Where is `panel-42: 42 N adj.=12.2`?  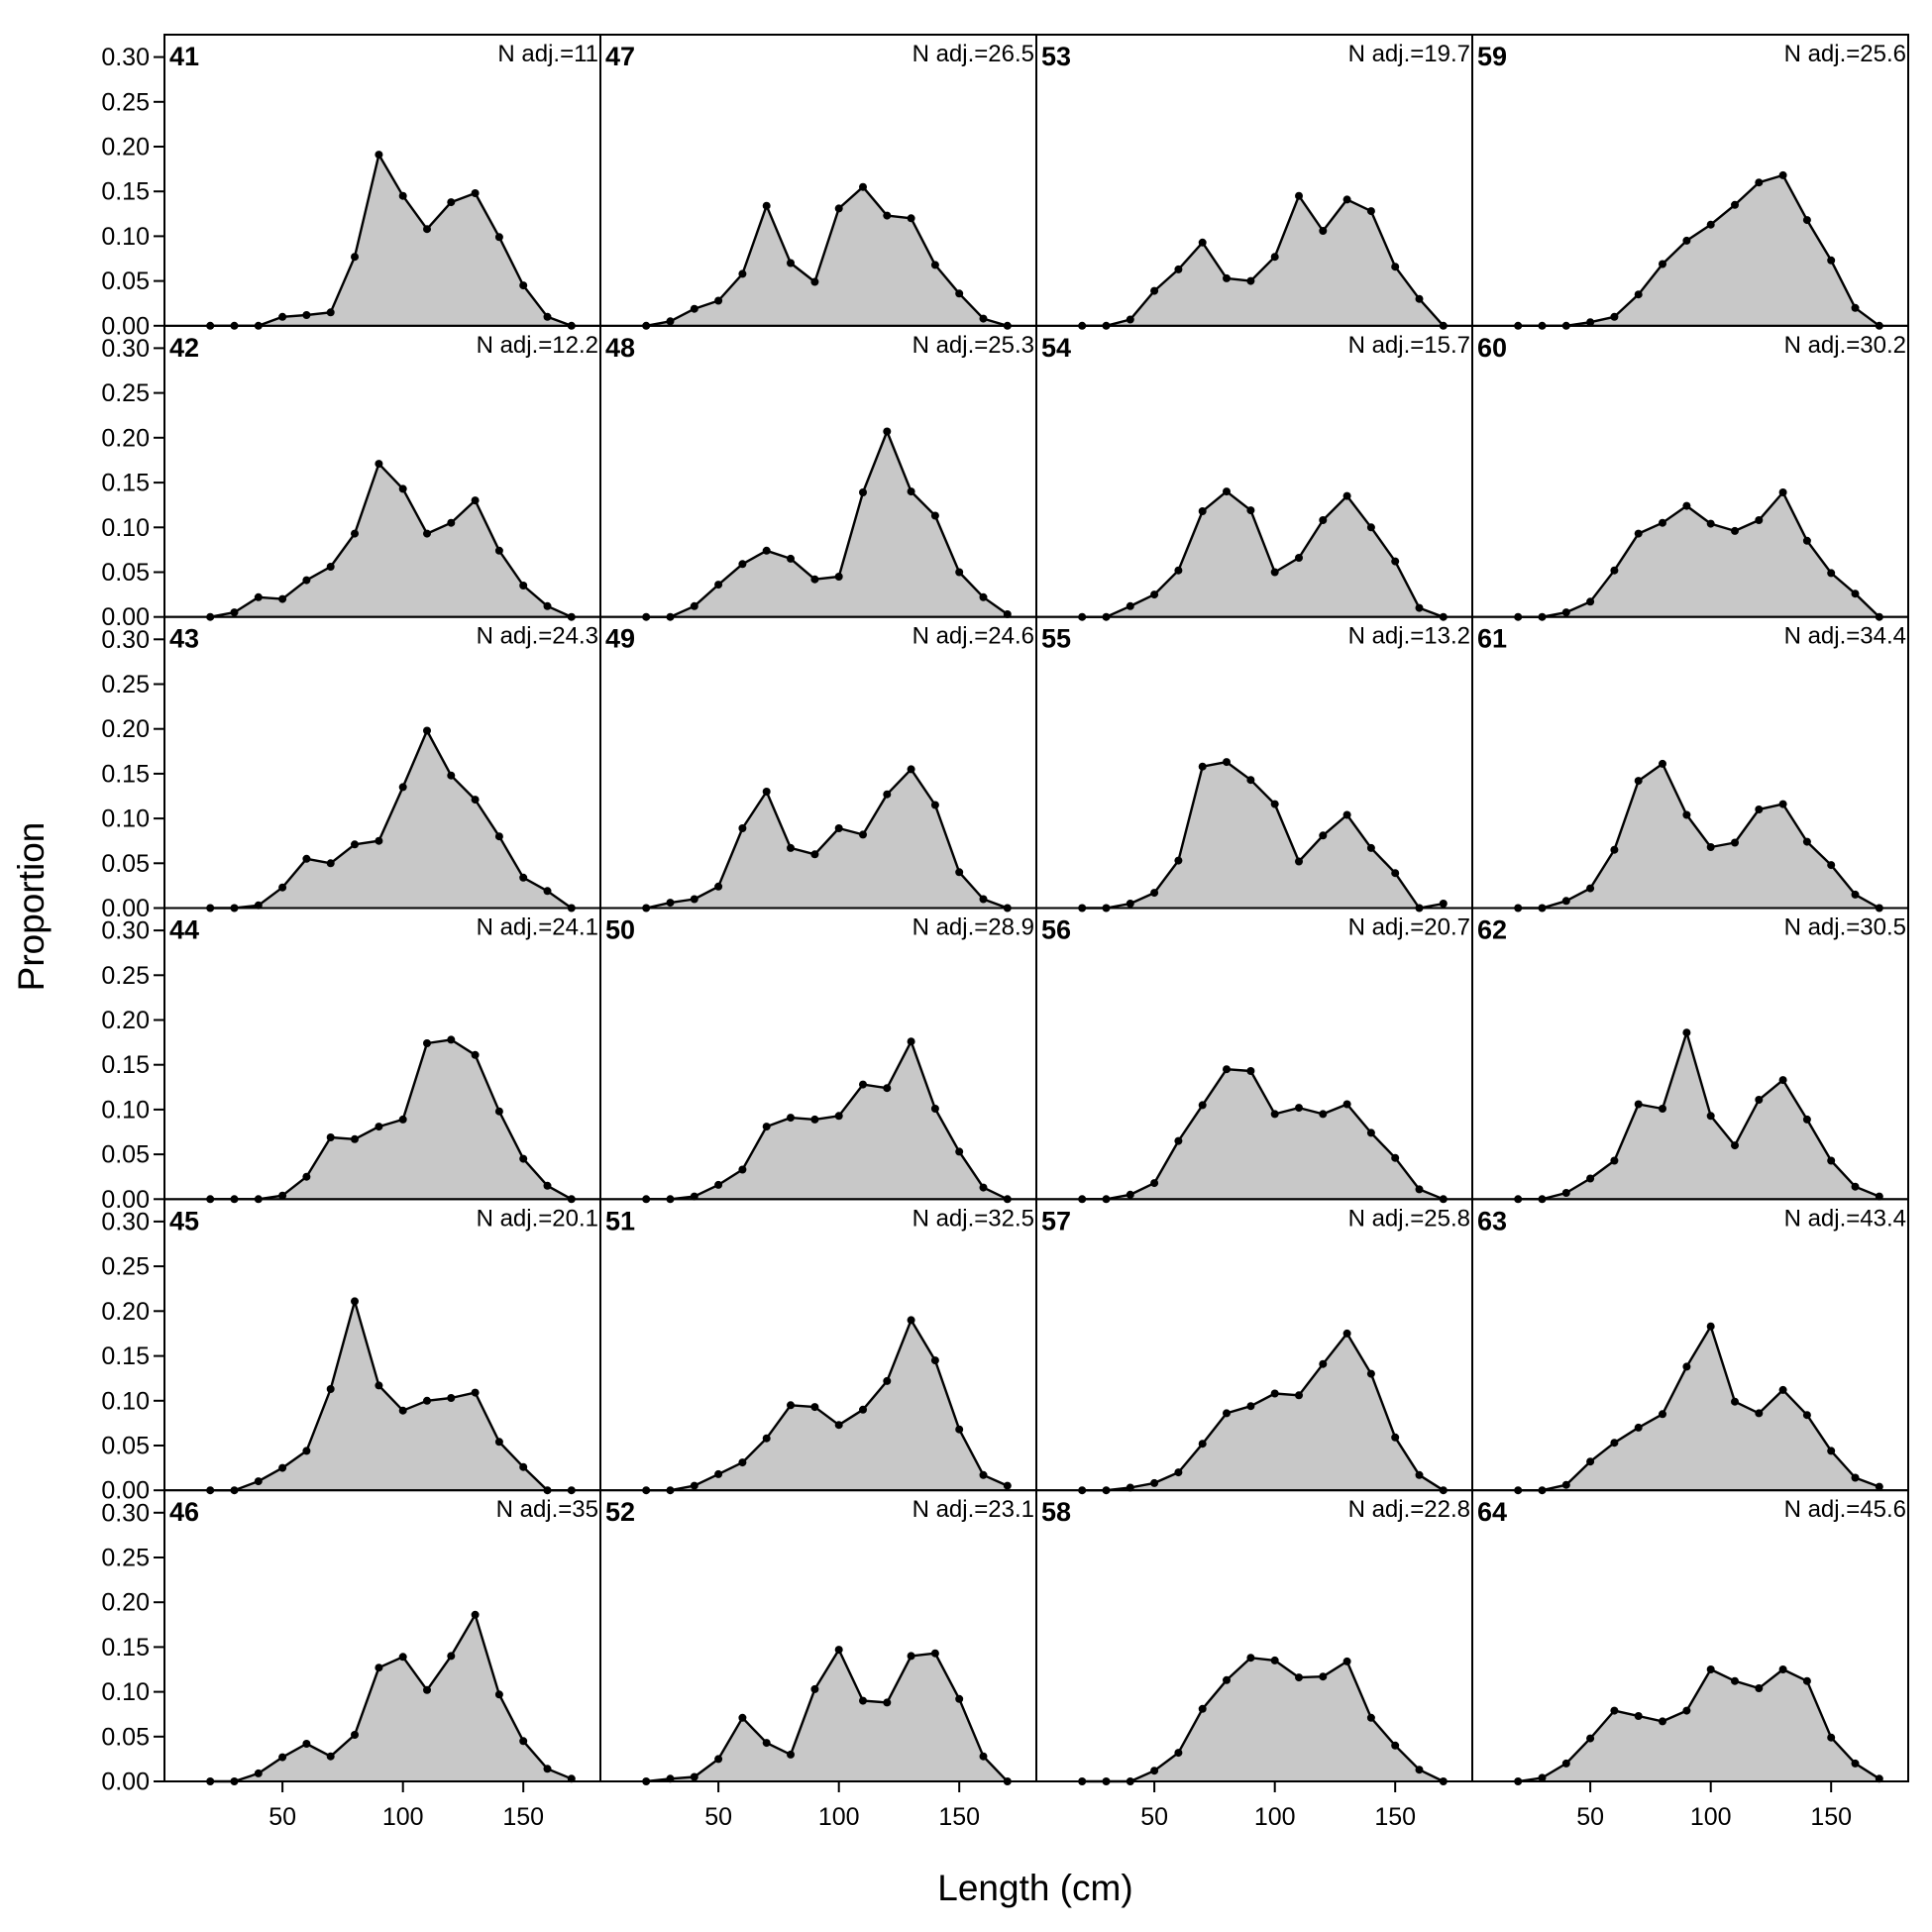 panel-42: 42 N adj.=12.2 is located at coordinates (382, 472).